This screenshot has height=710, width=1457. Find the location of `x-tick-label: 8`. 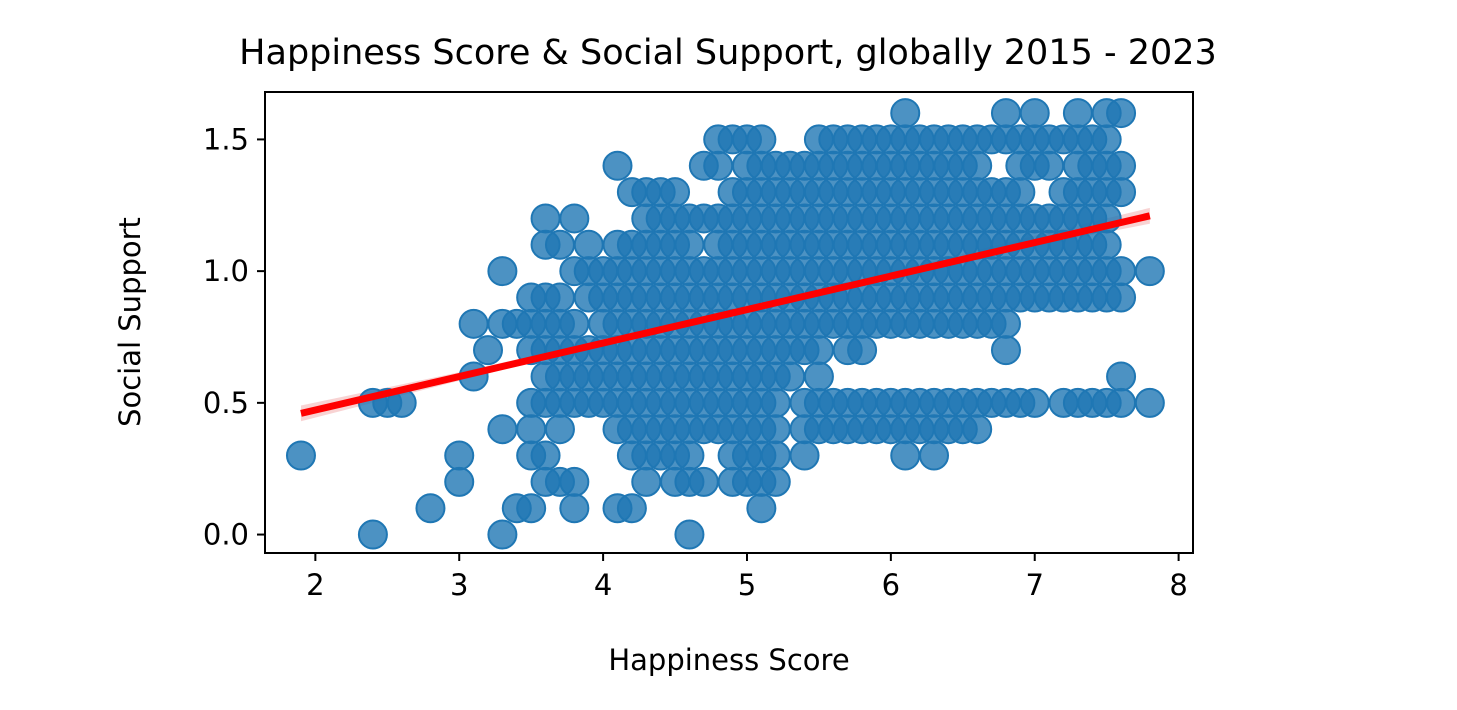

x-tick-label: 8 is located at coordinates (1178, 585).